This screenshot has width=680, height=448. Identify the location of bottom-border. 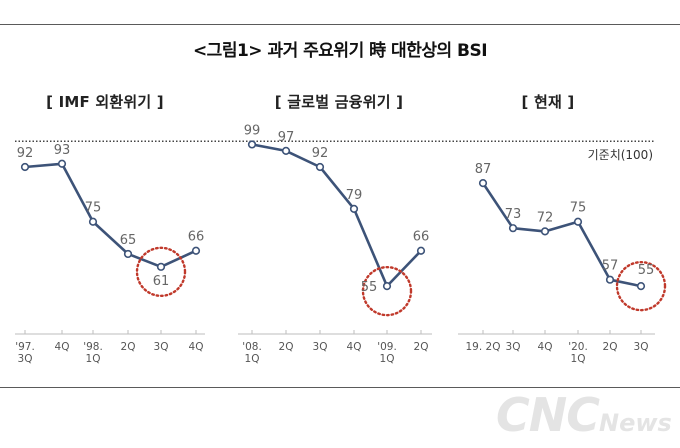
(340, 387).